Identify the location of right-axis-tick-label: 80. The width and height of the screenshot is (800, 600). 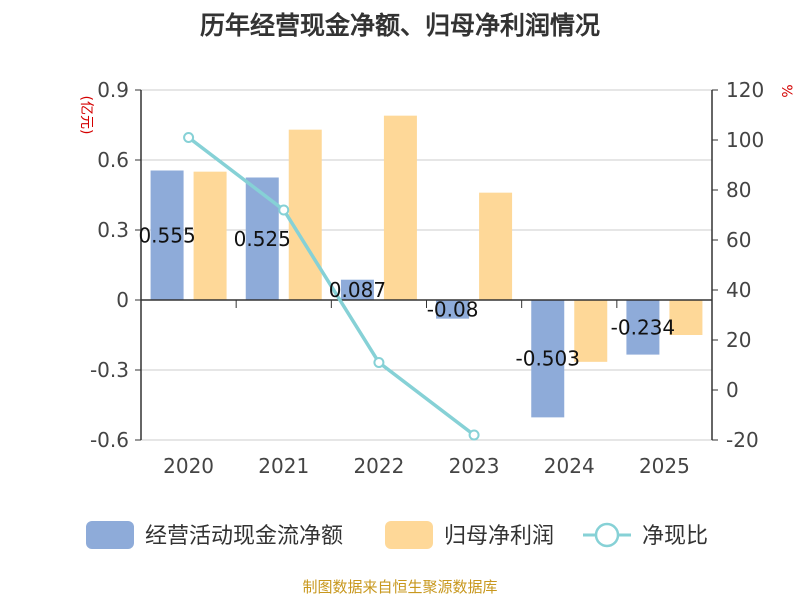
(738, 190).